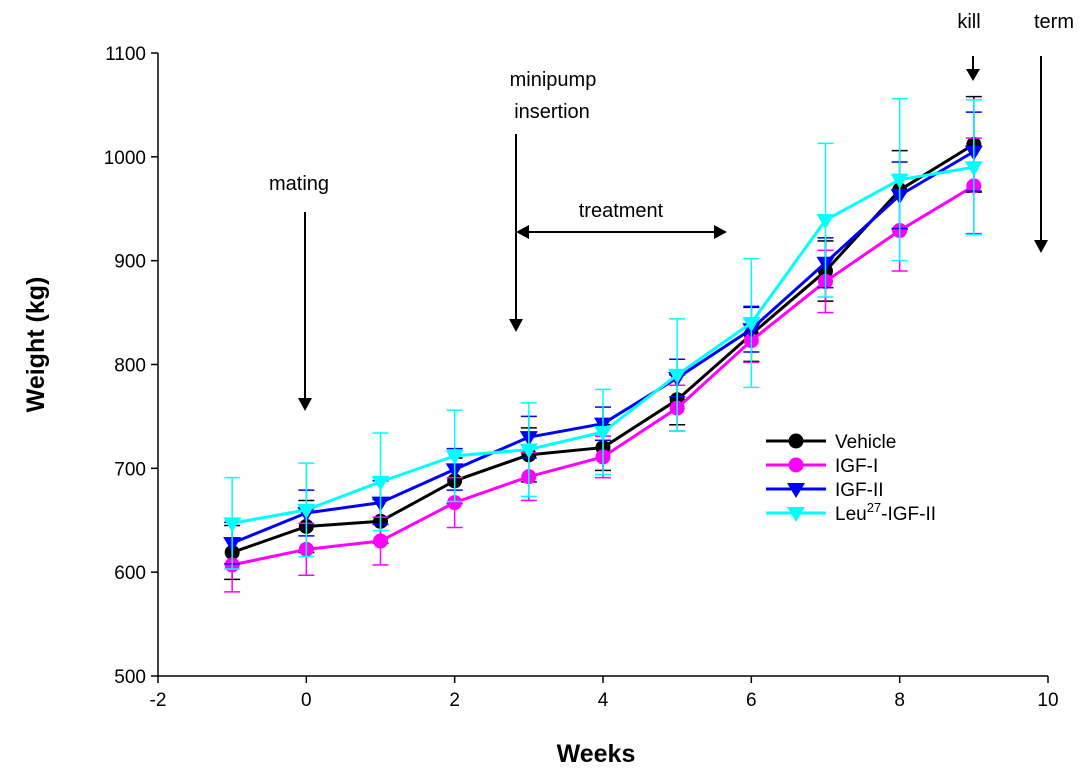 This screenshot has width=1086, height=772. Describe the element at coordinates (130, 469) in the screenshot. I see `y-tick-label: 700` at that location.